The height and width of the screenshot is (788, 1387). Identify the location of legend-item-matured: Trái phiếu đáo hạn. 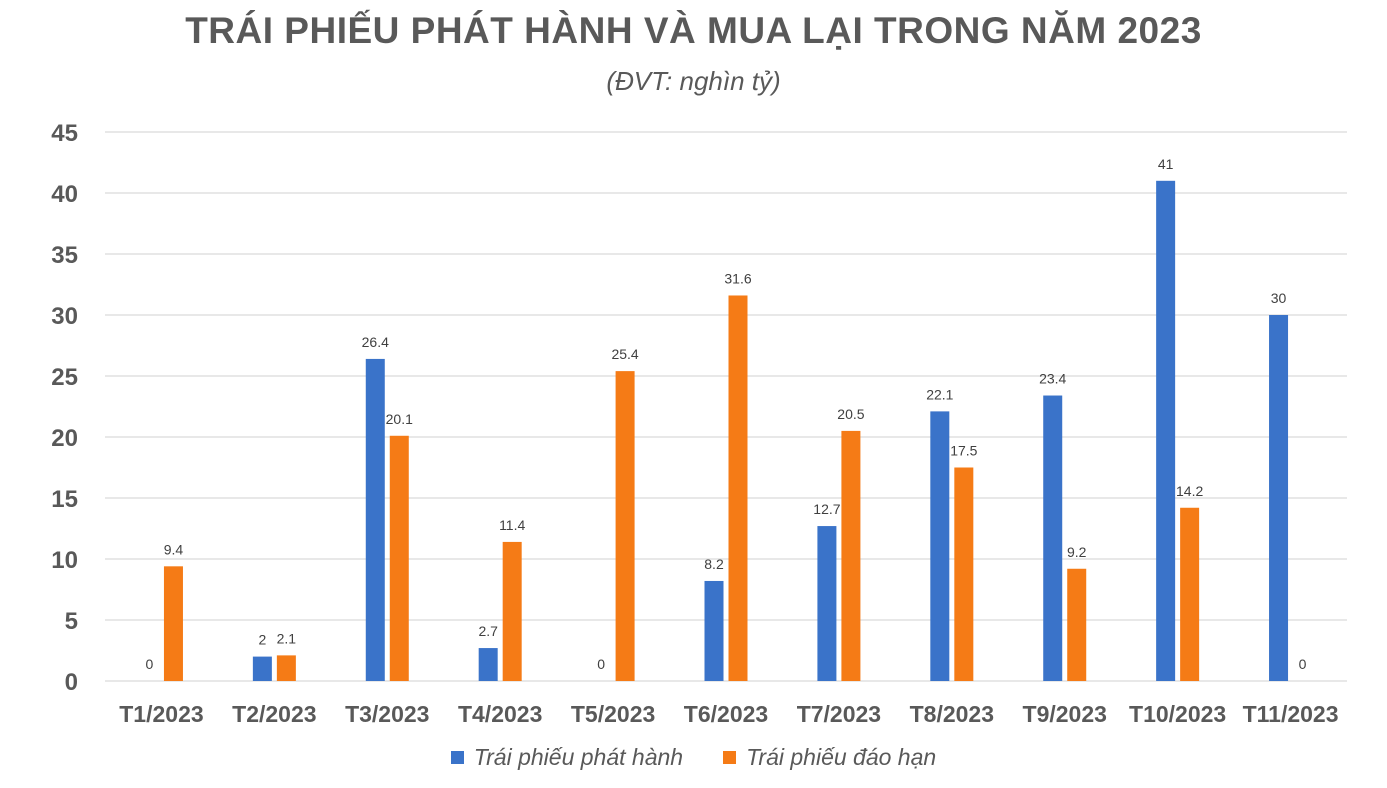
(829, 757).